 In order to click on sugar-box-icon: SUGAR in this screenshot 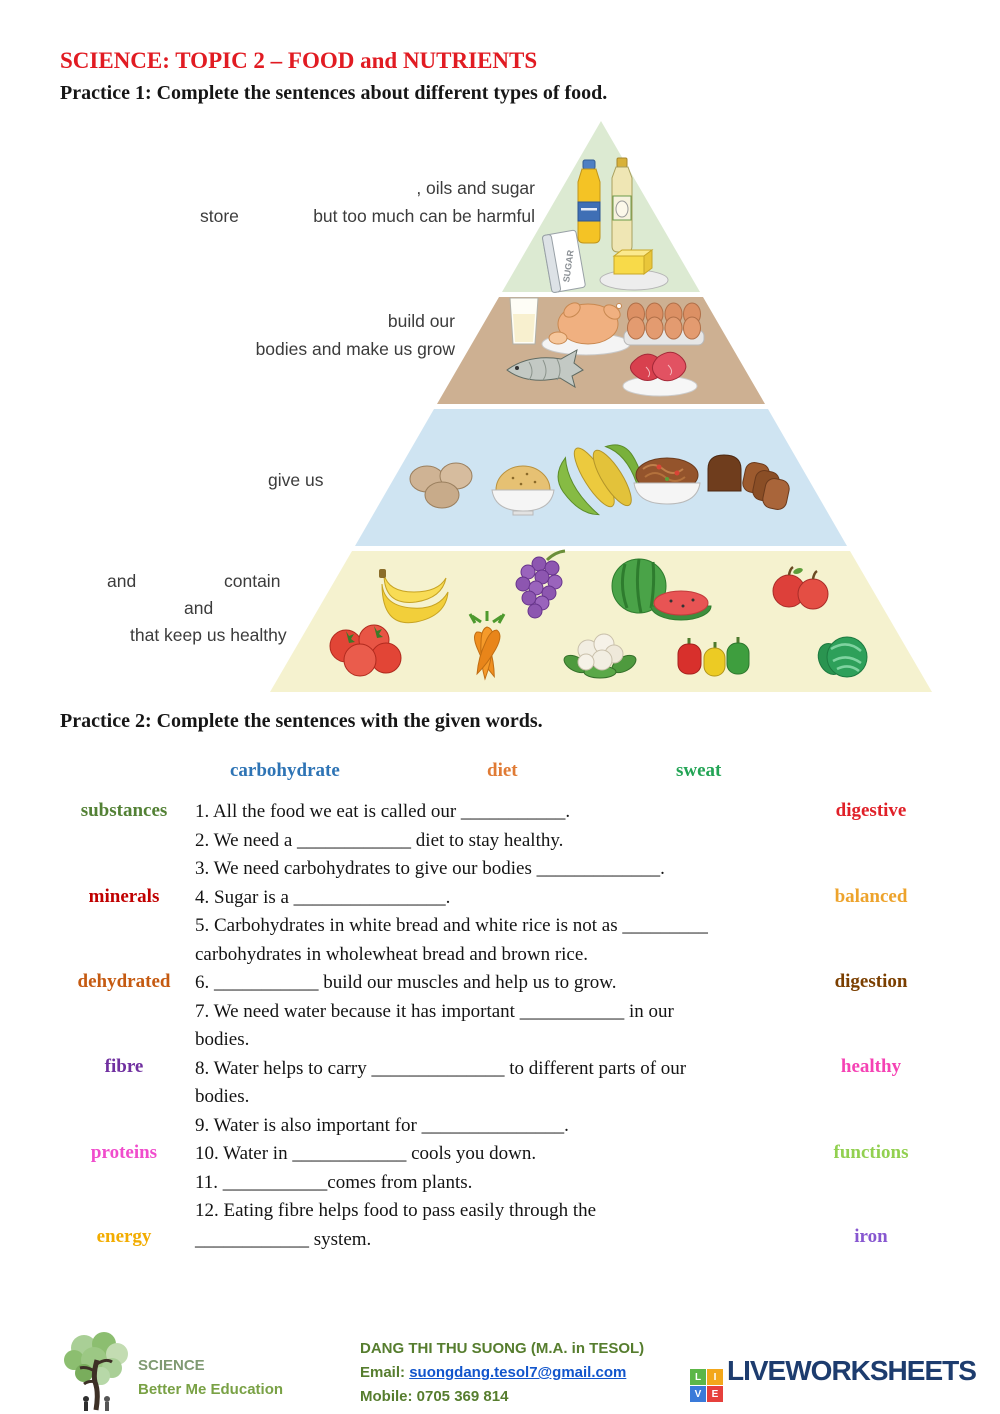, I will do `click(564, 261)`.